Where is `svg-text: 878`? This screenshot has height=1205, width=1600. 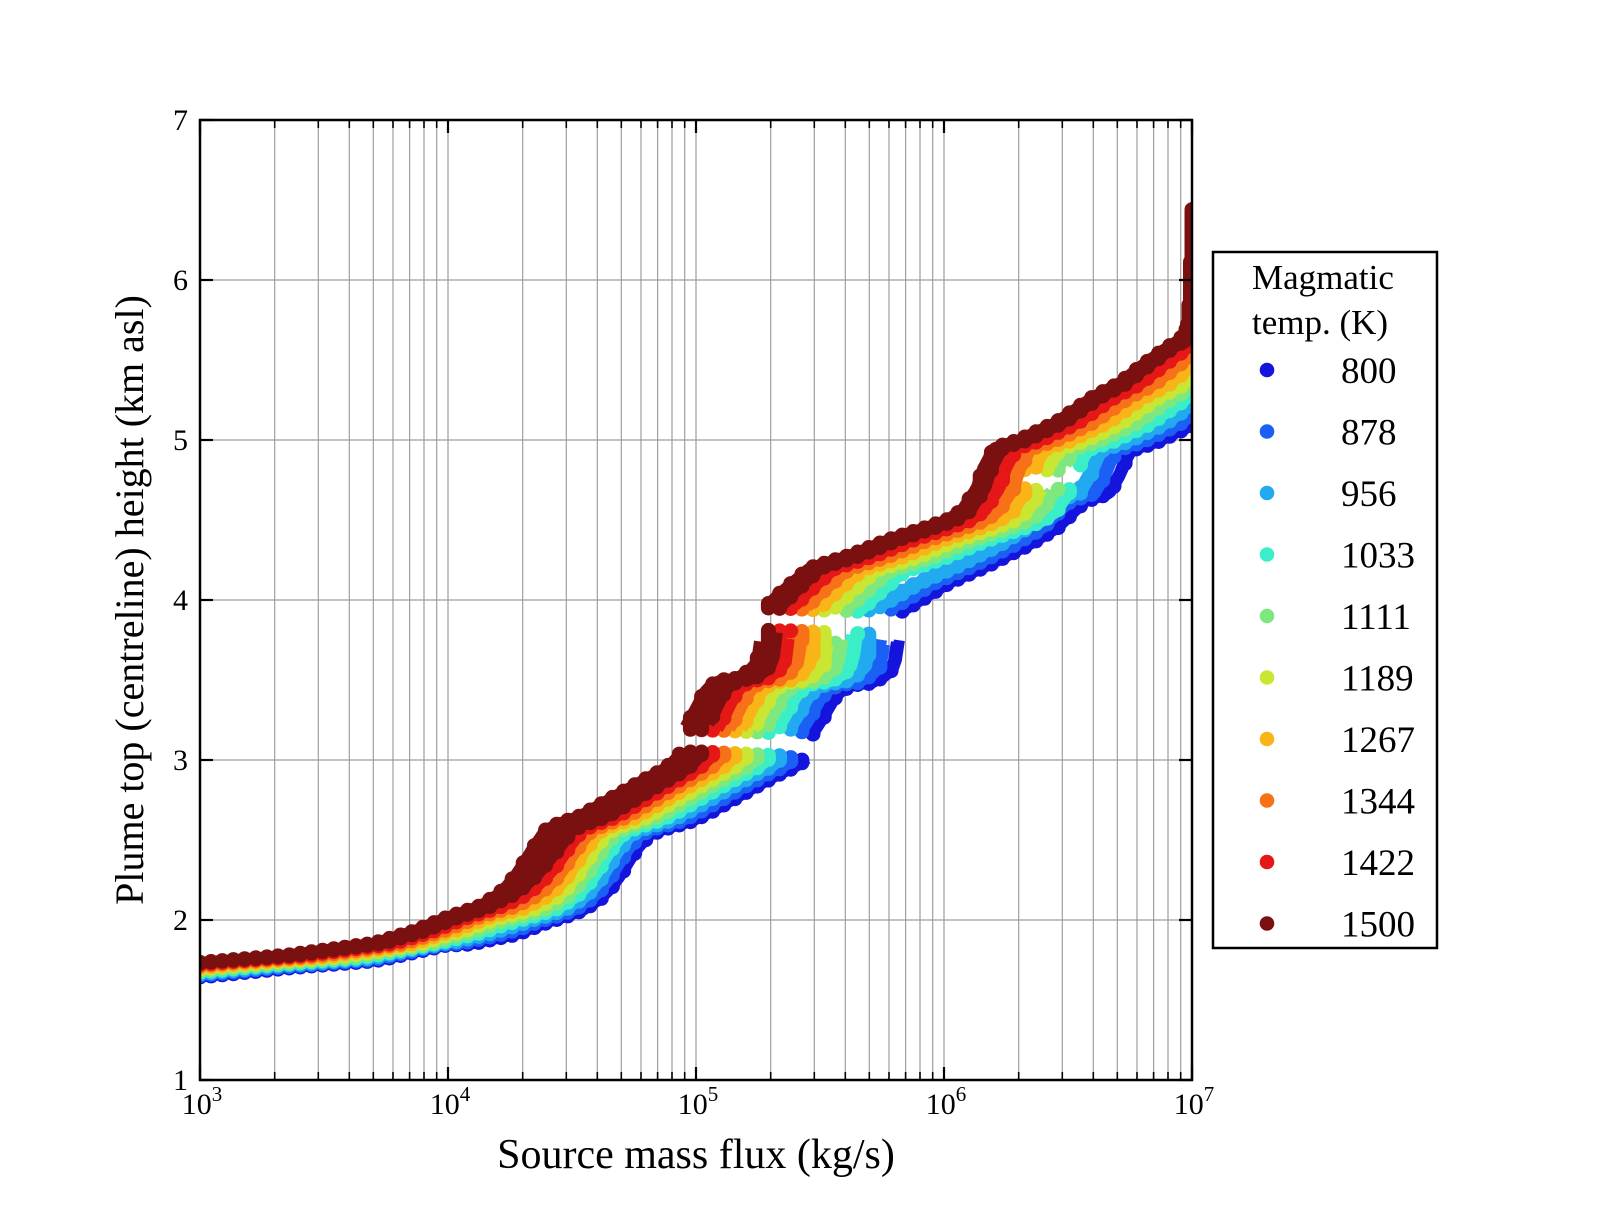
svg-text: 878 is located at coordinates (1369, 433).